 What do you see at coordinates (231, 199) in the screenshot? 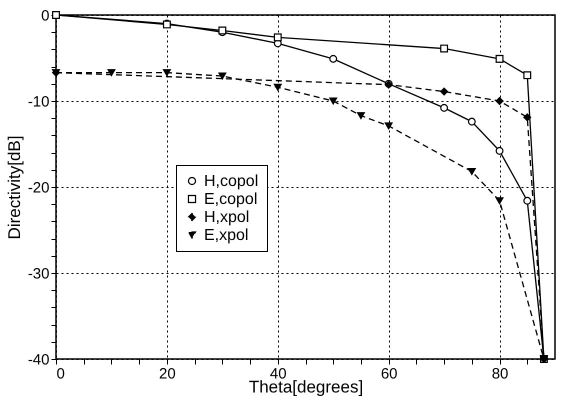
I see `legend-label: E,copol` at bounding box center [231, 199].